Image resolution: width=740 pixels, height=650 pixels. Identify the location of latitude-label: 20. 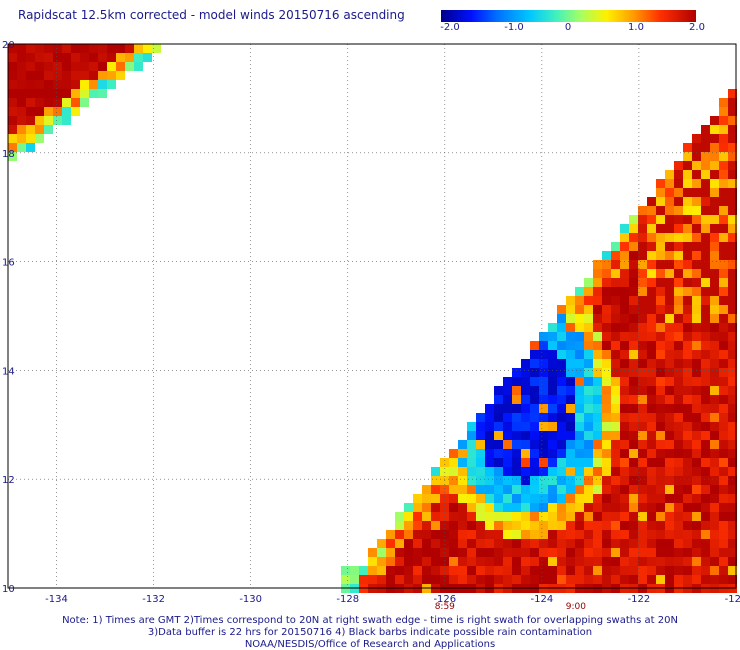
(8, 45).